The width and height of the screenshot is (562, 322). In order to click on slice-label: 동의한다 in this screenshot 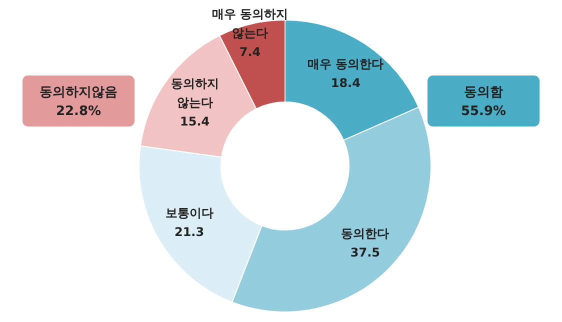, I will do `click(365, 233)`.